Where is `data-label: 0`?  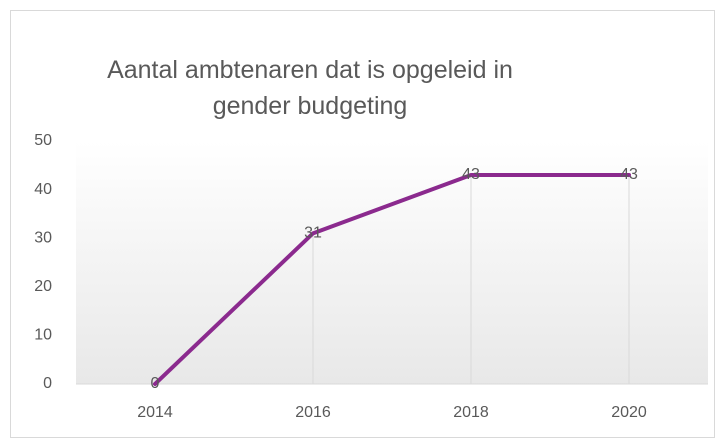 data-label: 0 is located at coordinates (155, 383).